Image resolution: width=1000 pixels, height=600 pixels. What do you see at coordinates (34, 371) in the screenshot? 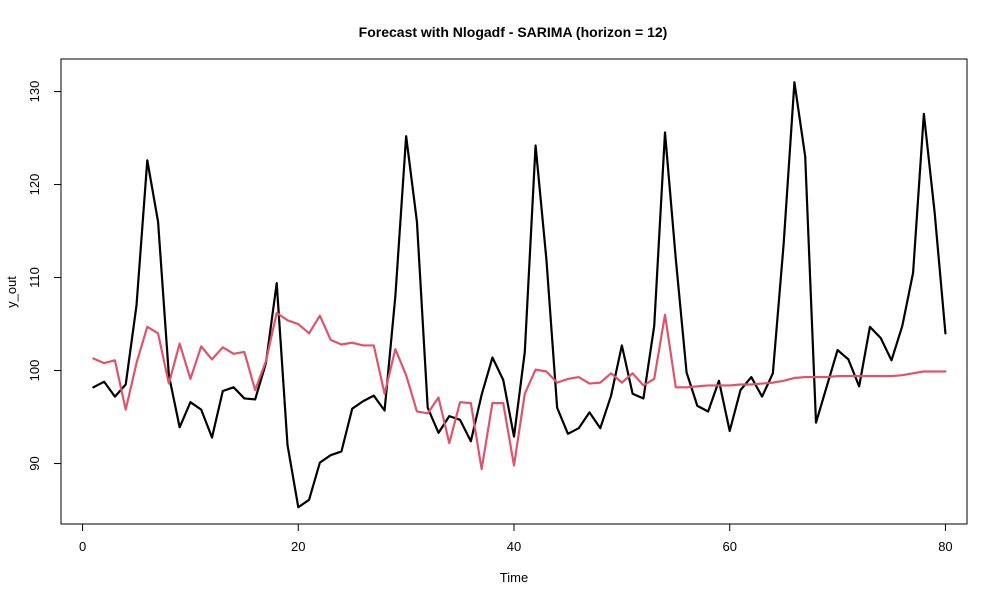
I see `y-tick-label: 100` at bounding box center [34, 371].